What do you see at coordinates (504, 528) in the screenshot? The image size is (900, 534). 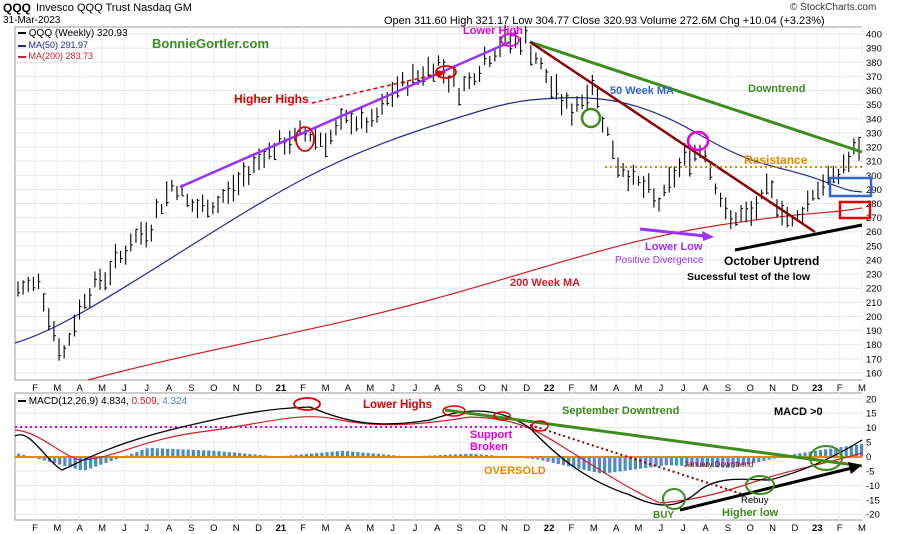 I see `x-tick-label-macd: N` at bounding box center [504, 528].